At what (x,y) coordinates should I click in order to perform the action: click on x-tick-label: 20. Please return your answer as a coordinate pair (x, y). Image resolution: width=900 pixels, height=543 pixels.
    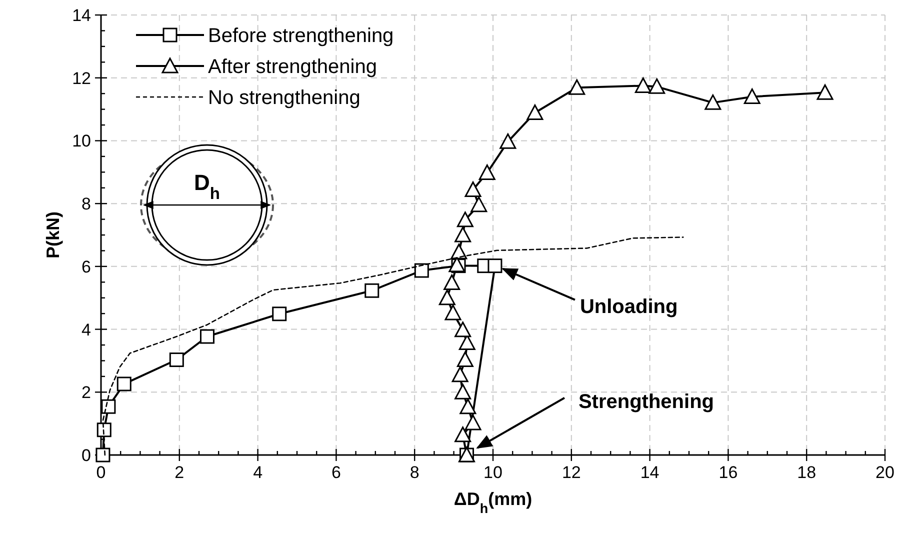
    Looking at the image, I should click on (885, 472).